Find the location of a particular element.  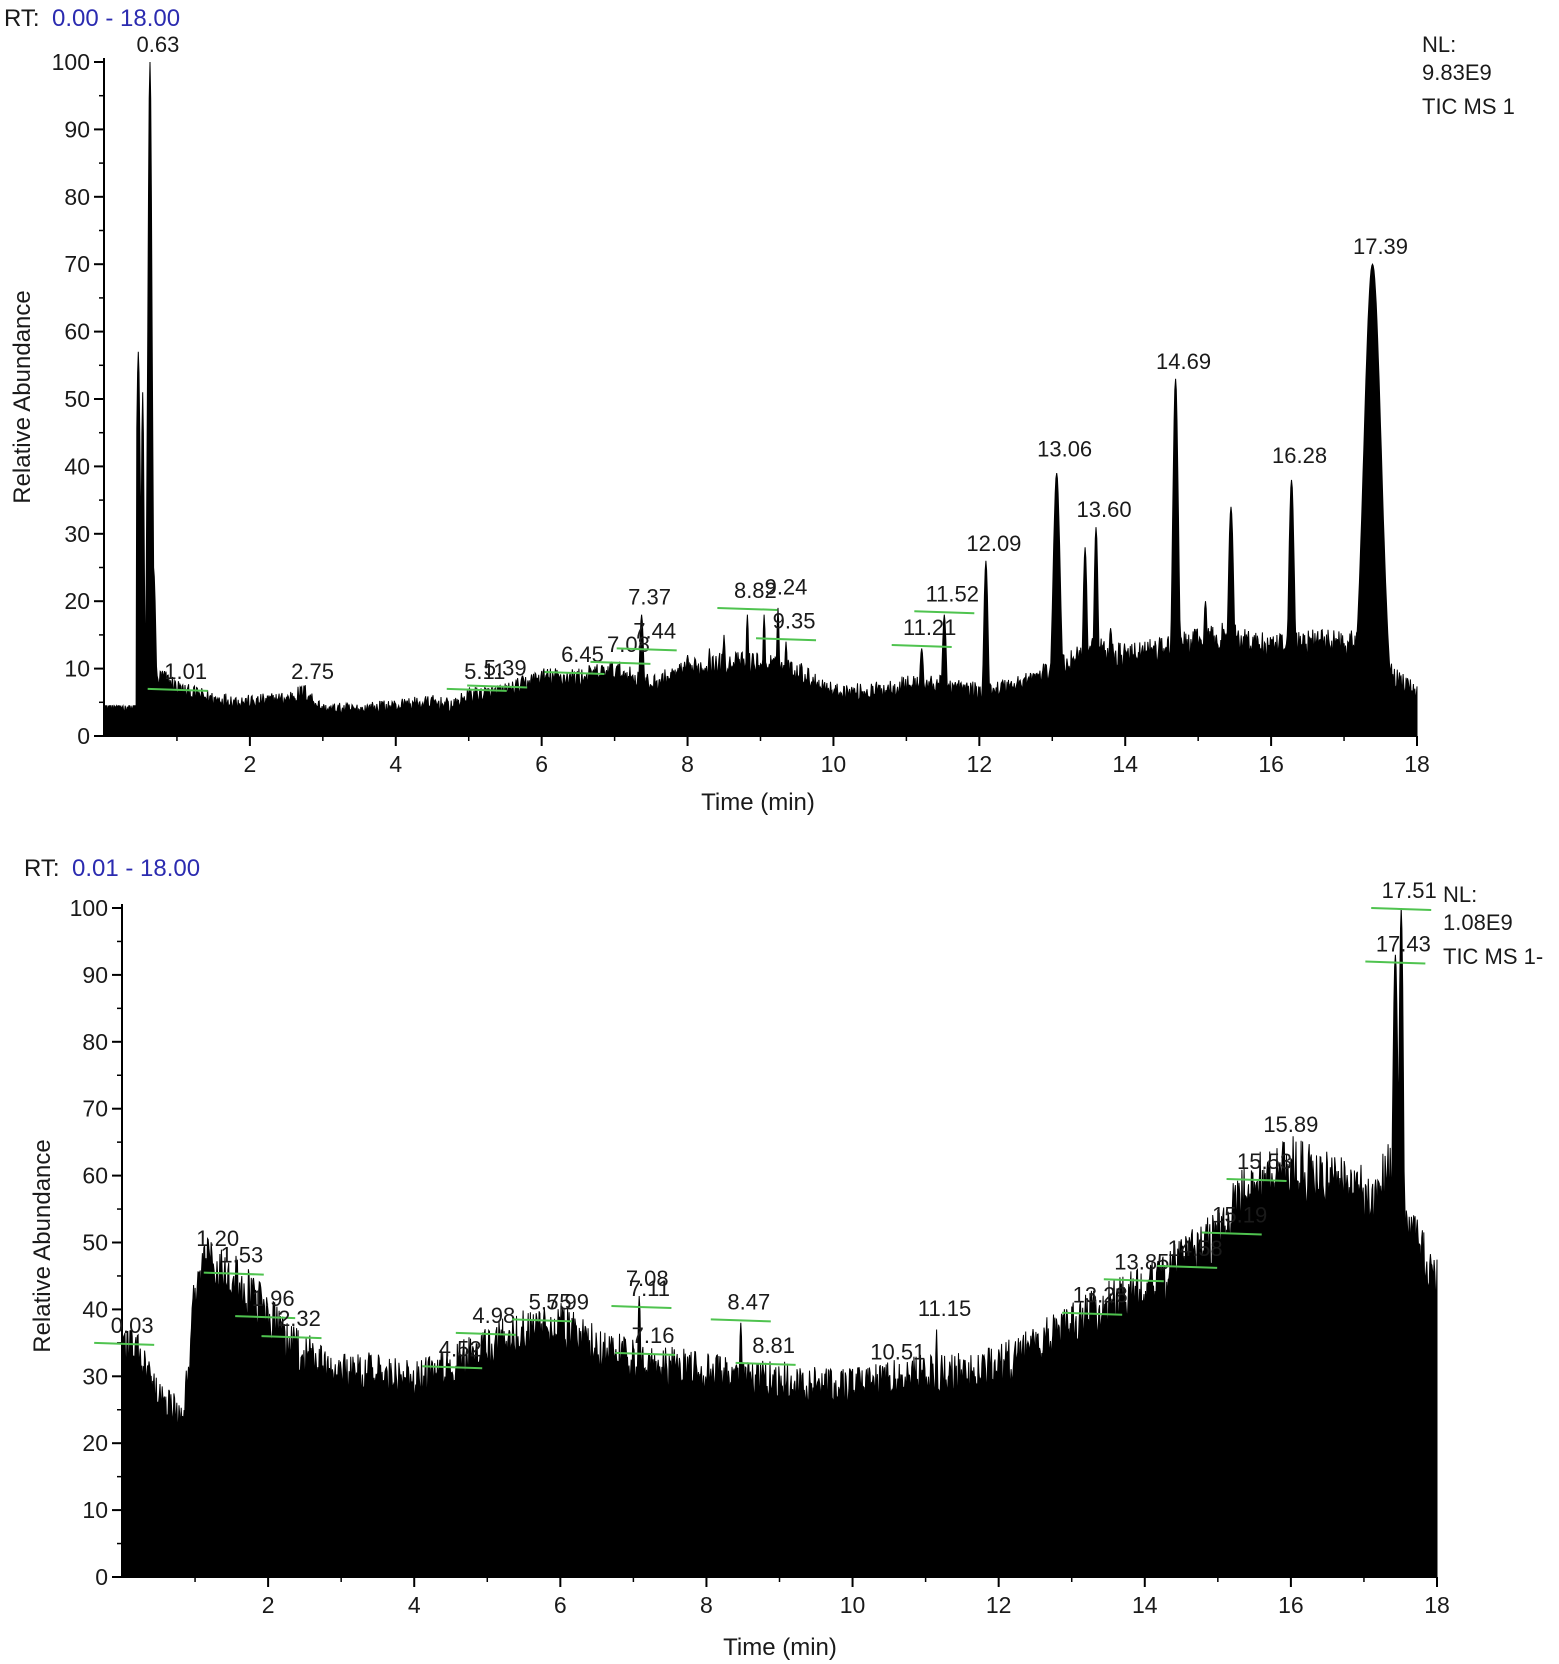

nl-label-2: NL: is located at coordinates (1460, 894).